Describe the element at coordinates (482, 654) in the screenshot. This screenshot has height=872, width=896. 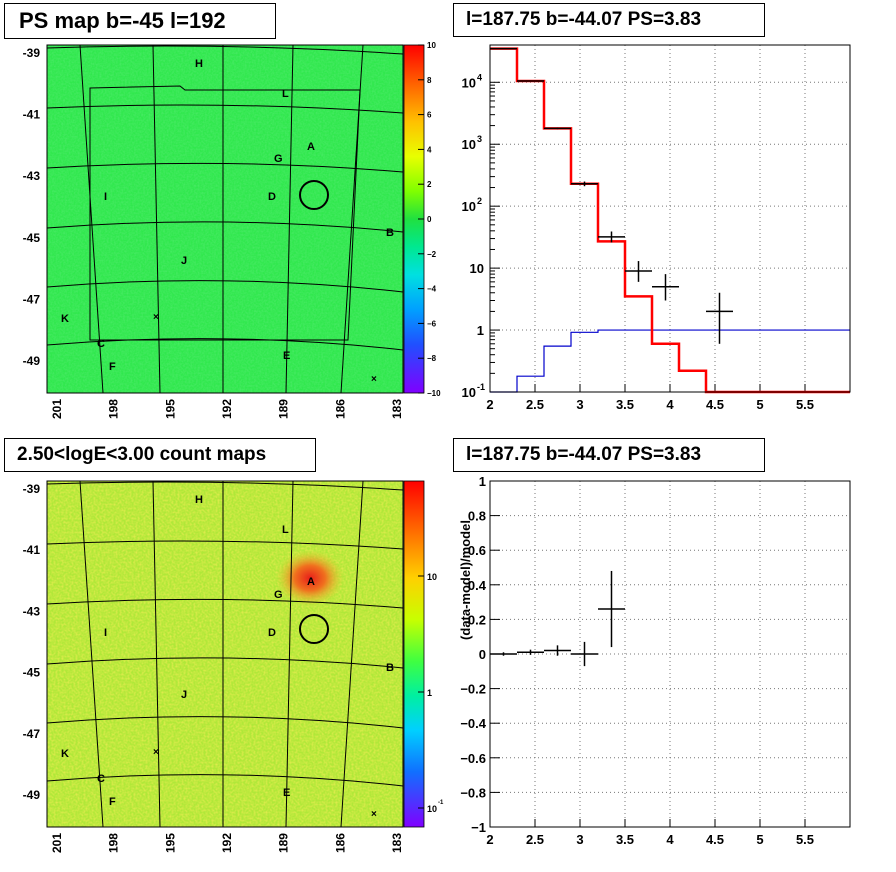
I see `residual-ytick-label: 0` at that location.